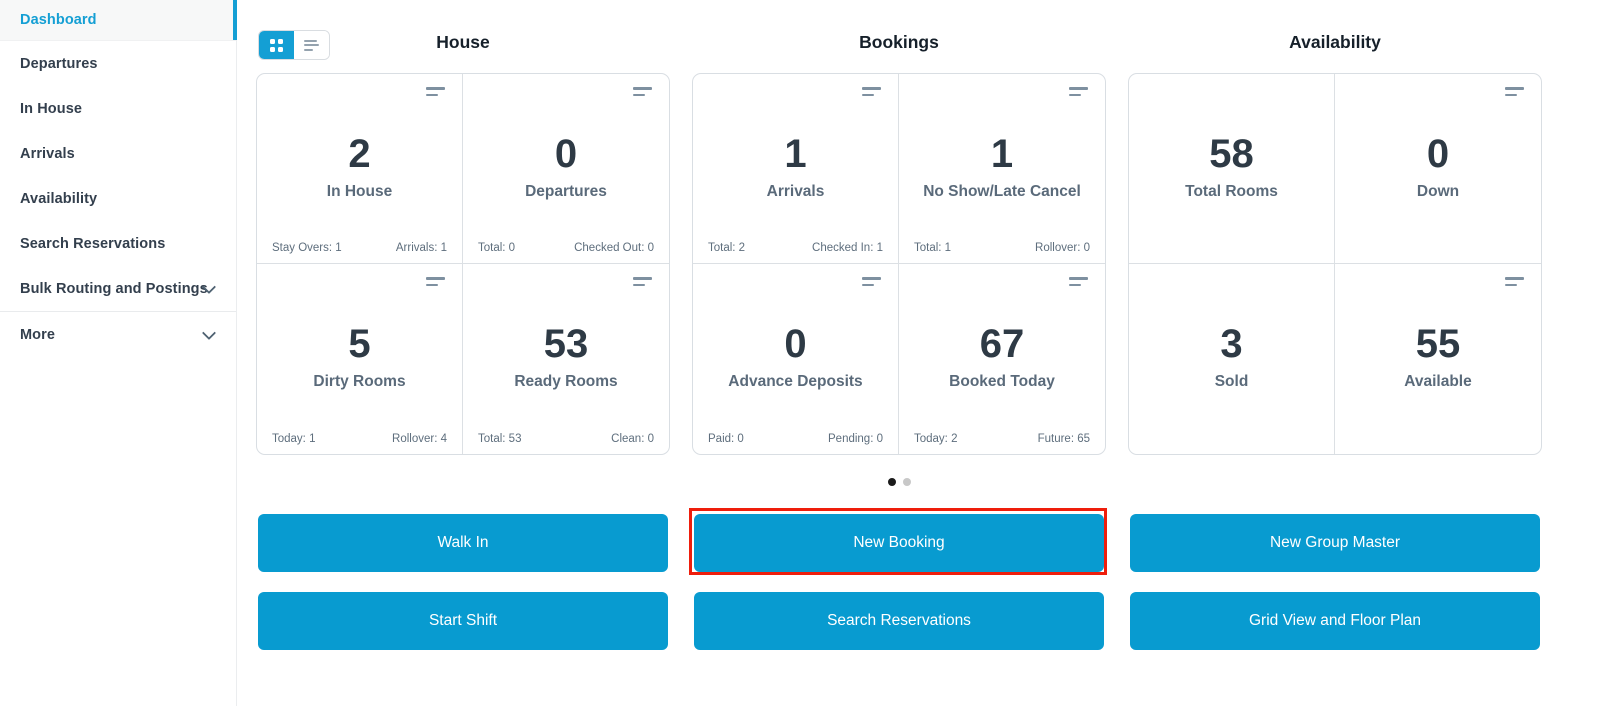  What do you see at coordinates (1231, 344) in the screenshot?
I see `stat-value: 3` at bounding box center [1231, 344].